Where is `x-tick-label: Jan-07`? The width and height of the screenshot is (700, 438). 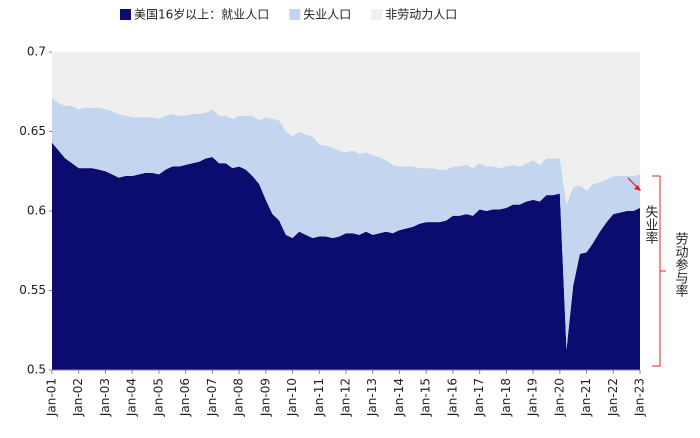
x-tick-label: Jan-07 is located at coordinates (212, 397).